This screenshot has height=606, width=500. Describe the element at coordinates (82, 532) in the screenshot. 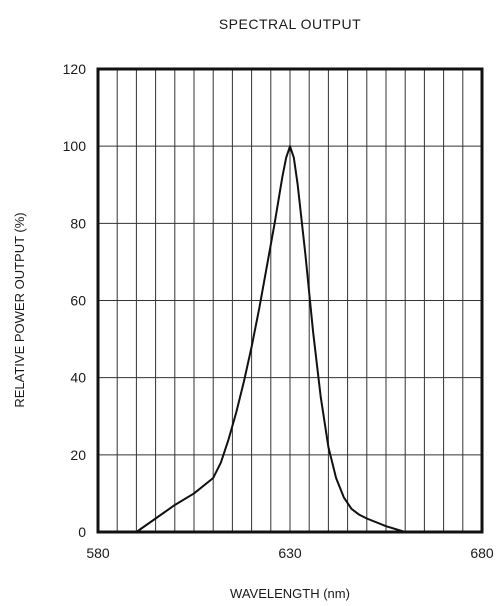

I see `y-tick-label: 0` at that location.